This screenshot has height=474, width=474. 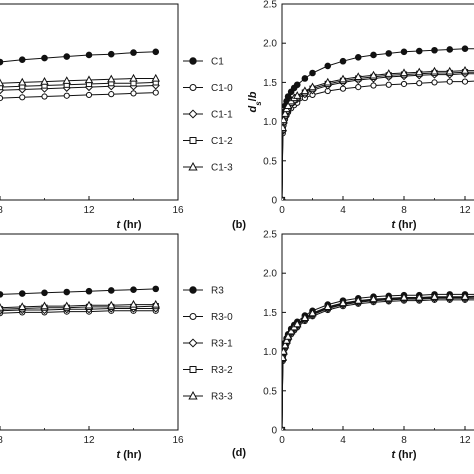 What do you see at coordinates (404, 440) in the screenshot?
I see `x-tick-label-d-2: 8` at bounding box center [404, 440].